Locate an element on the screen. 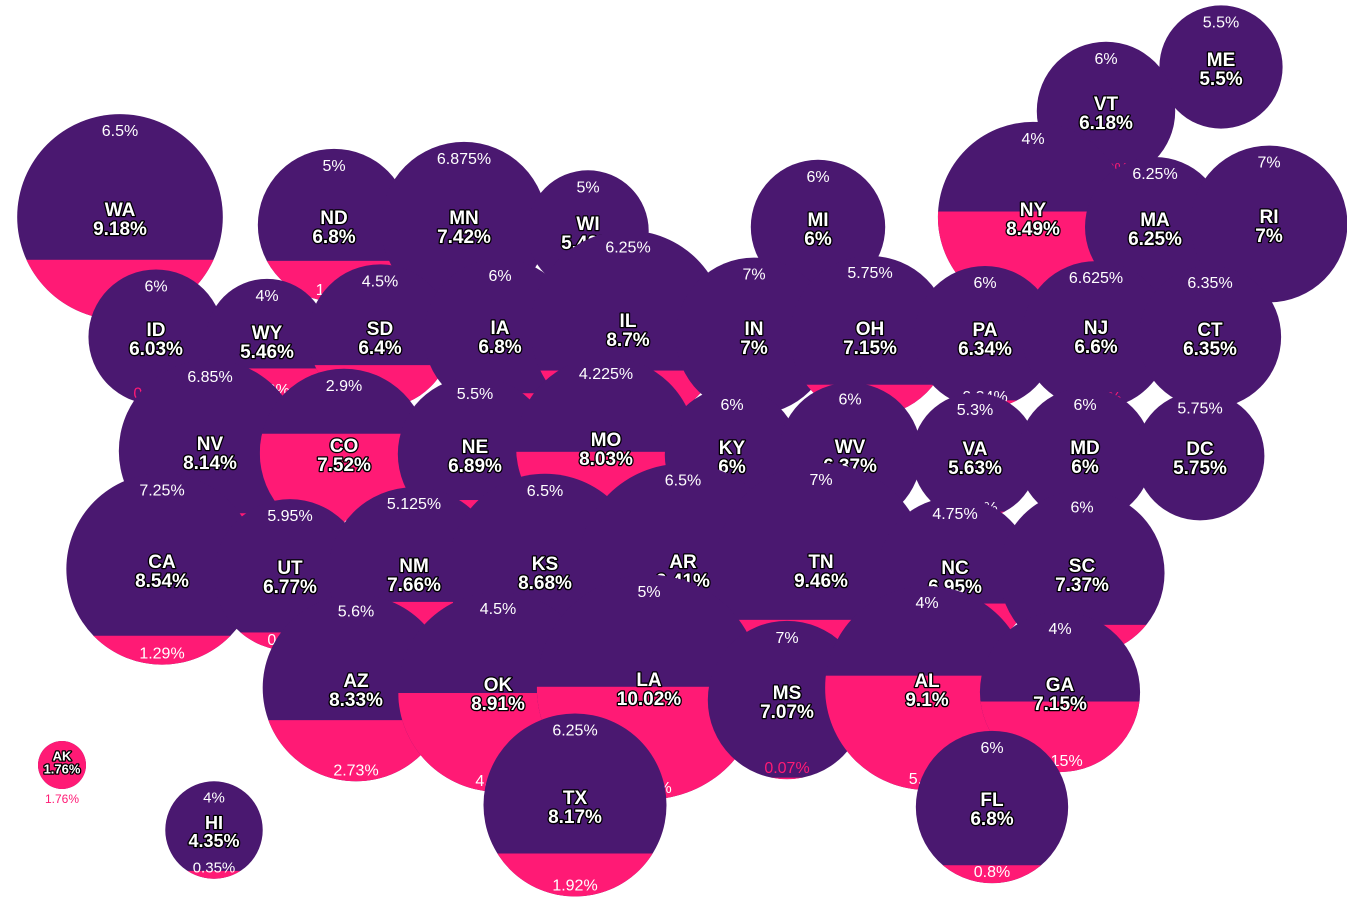 The height and width of the screenshot is (898, 1347). state-rate-fill-ma is located at coordinates (1155, 227).